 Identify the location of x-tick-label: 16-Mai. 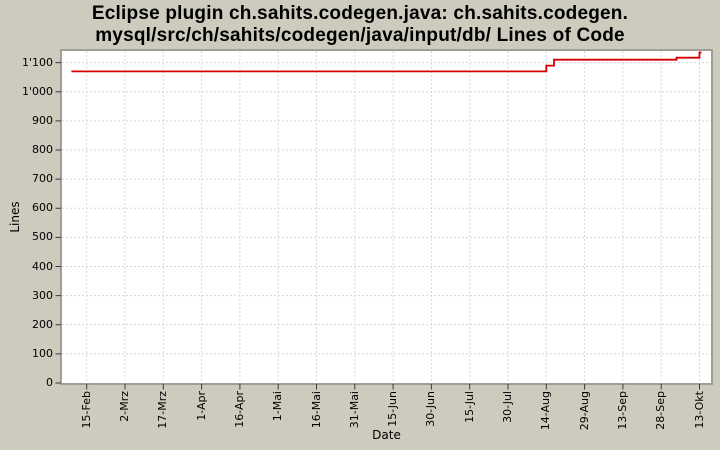
(316, 410).